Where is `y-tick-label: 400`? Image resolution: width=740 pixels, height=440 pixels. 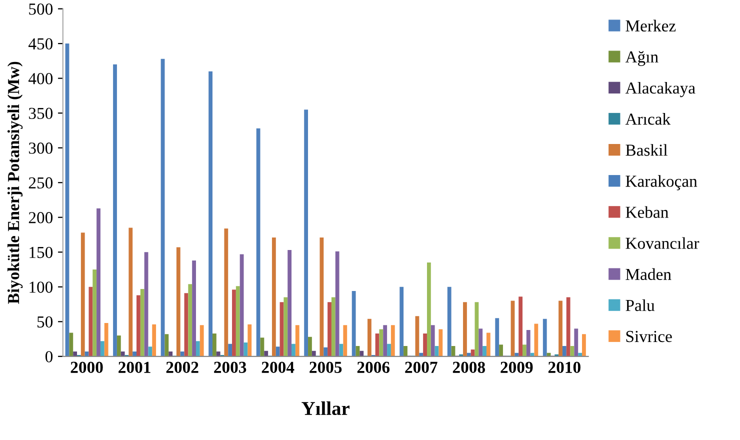 y-tick-label: 400 is located at coordinates (40, 78).